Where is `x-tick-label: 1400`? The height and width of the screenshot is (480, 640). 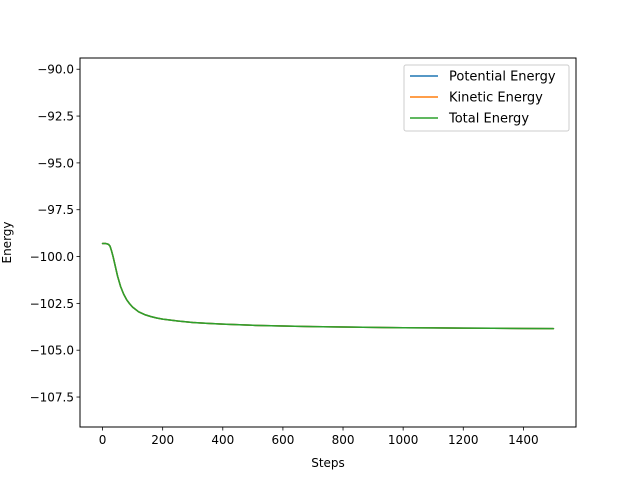
x-tick-label: 1400 is located at coordinates (523, 440).